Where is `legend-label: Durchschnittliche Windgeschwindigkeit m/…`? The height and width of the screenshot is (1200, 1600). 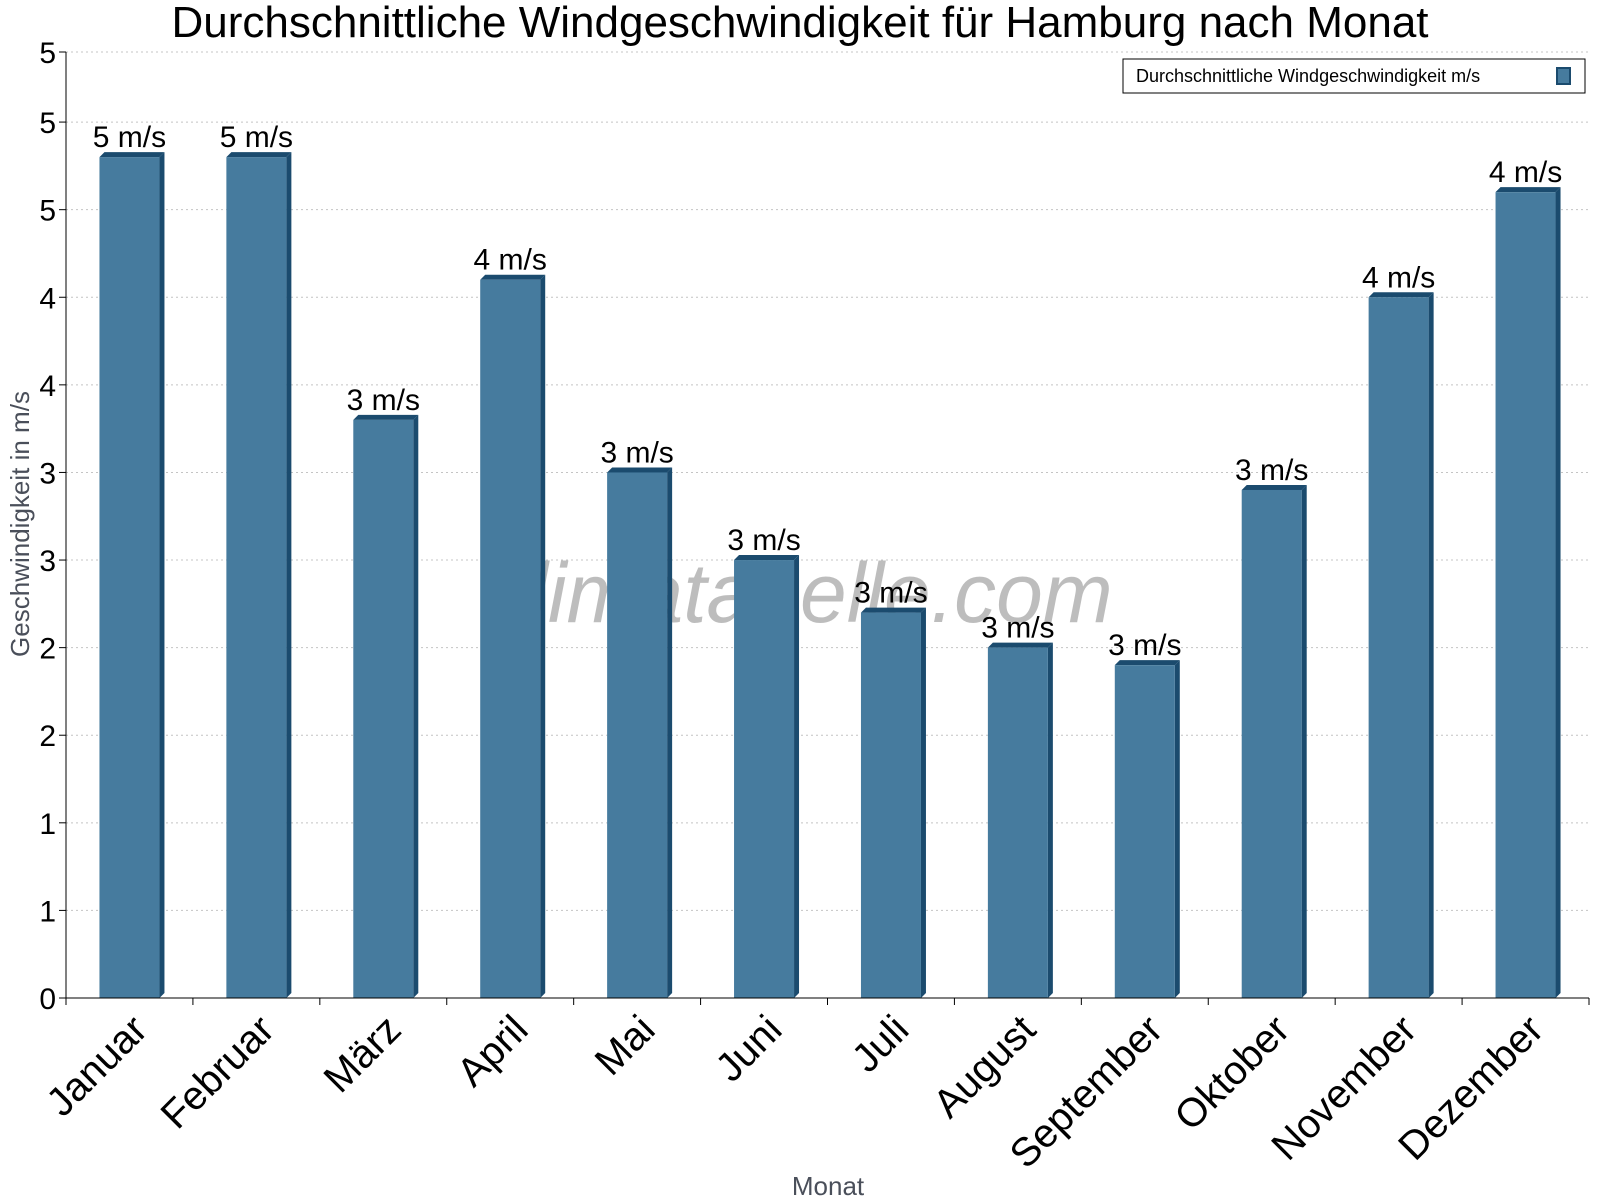 legend-label: Durchschnittliche Windgeschwindigkeit m/… is located at coordinates (1308, 76).